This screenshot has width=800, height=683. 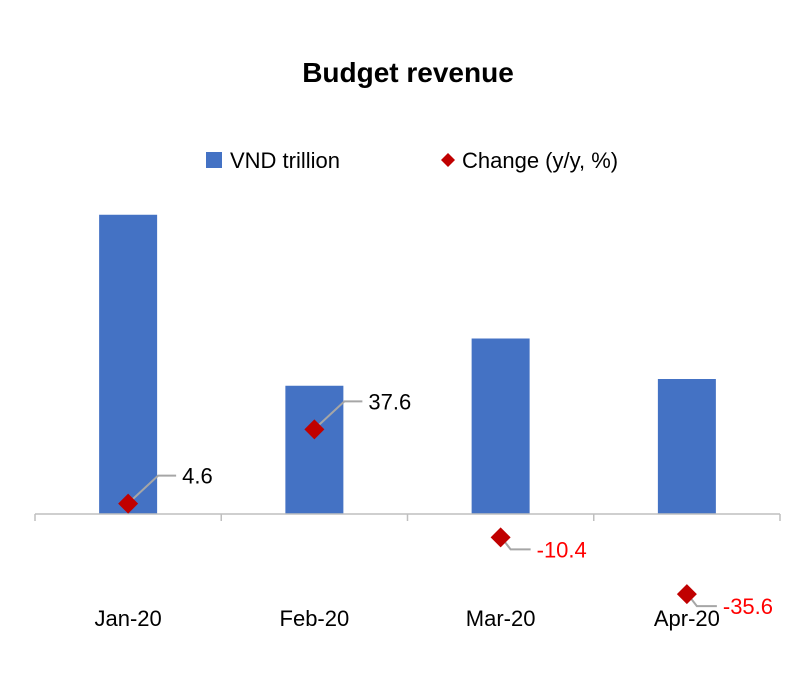 I want to click on x-axis, so click(x=407, y=517).